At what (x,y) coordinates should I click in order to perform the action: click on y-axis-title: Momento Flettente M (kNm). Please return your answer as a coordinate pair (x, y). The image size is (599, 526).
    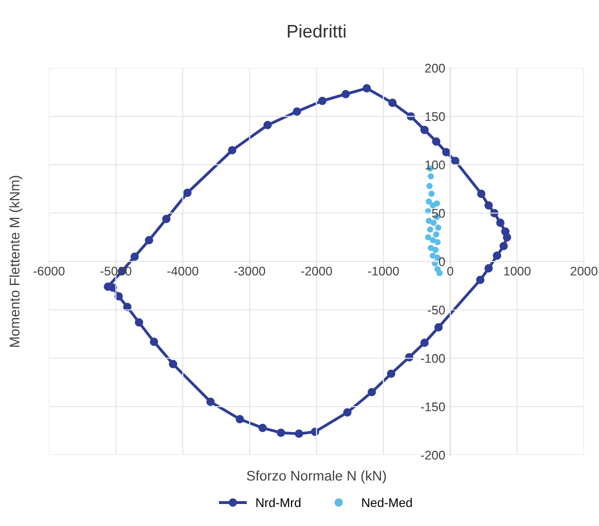
    Looking at the image, I should click on (15, 261).